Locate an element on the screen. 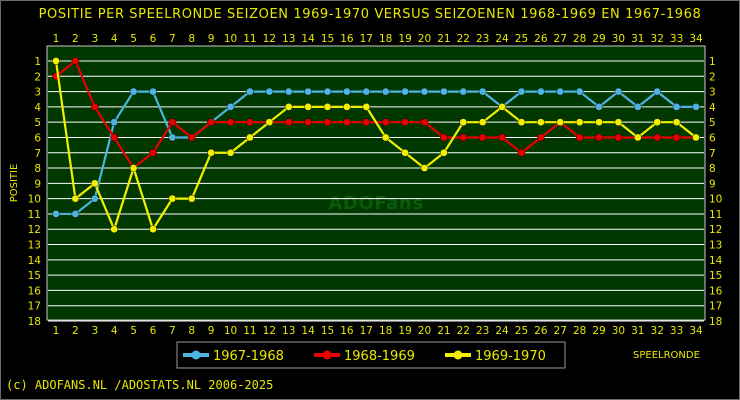 This screenshot has height=400, width=740. y-tick-label-left: 10 is located at coordinates (34, 200).